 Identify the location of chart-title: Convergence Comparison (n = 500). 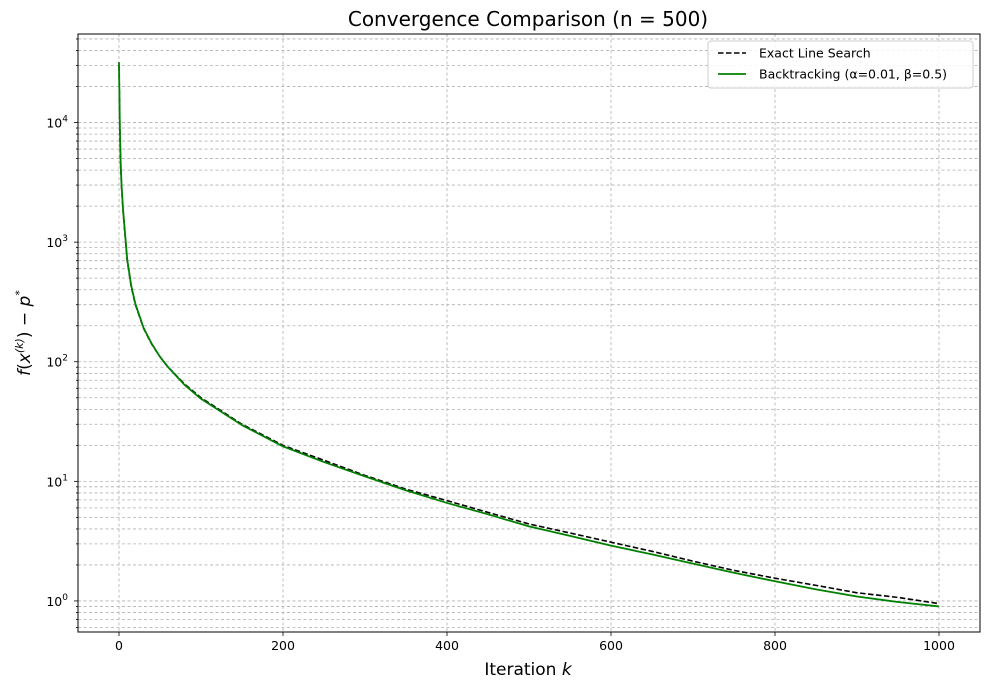
(528, 19).